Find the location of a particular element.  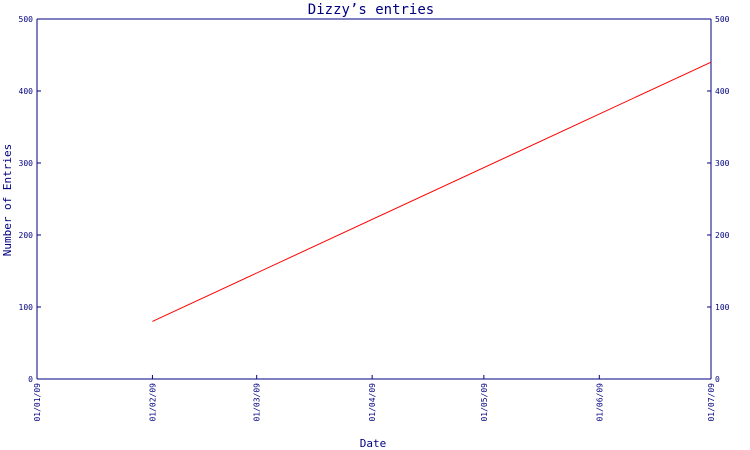

x-axis-title: Date is located at coordinates (373, 443).